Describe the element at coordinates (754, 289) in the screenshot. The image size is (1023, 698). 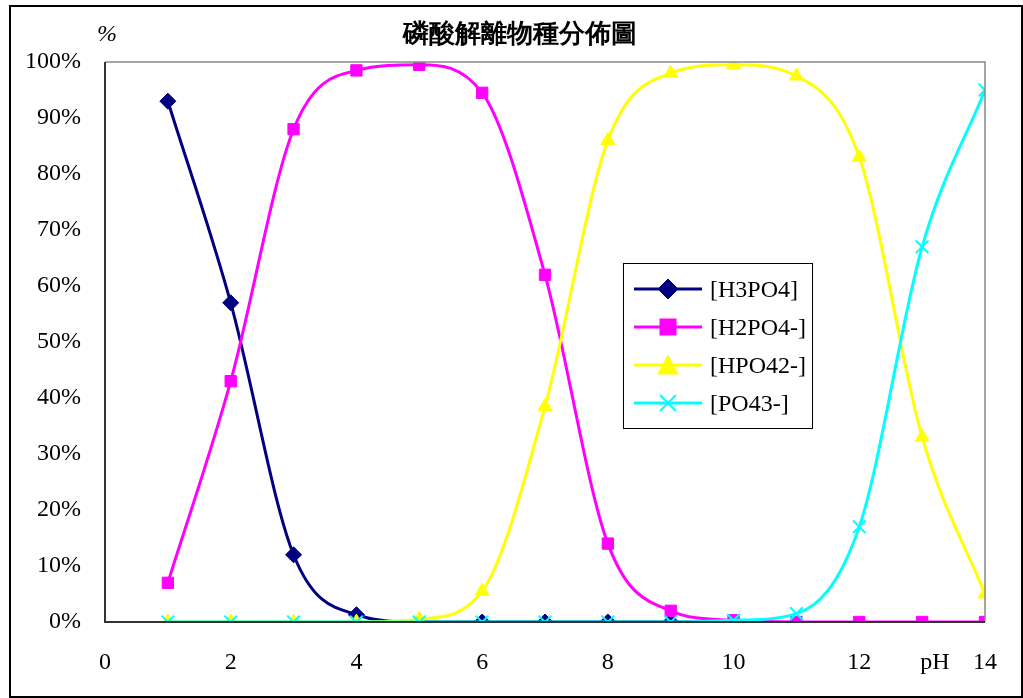
I see `legend-label: [H3PO4]` at that location.